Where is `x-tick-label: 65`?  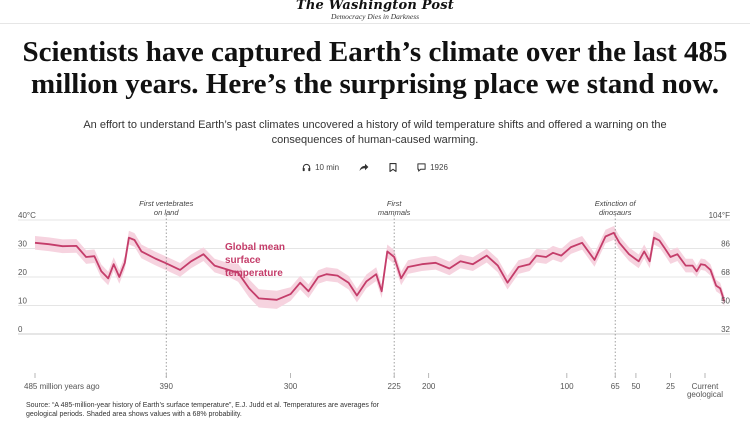 x-tick-label: 65 is located at coordinates (615, 386).